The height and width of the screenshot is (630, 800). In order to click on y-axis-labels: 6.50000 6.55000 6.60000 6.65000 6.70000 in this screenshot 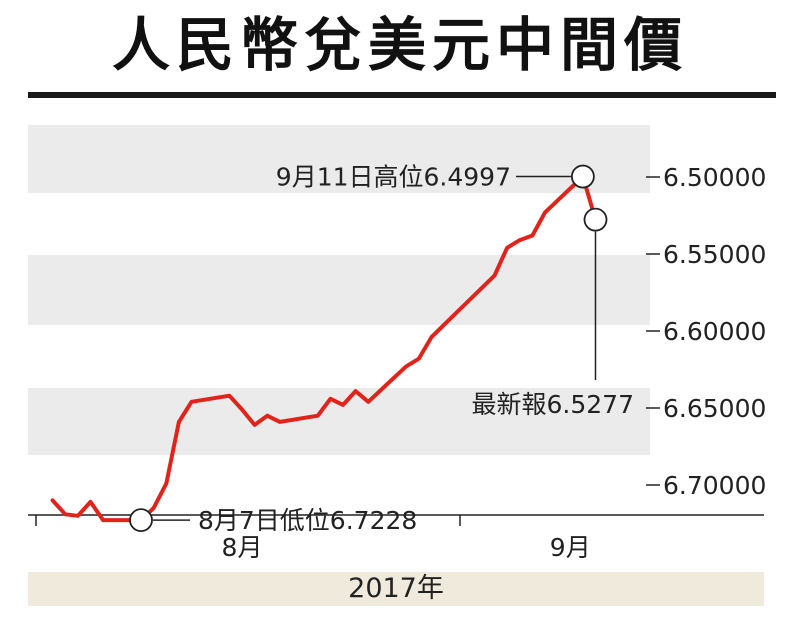, I will do `click(714, 331)`.